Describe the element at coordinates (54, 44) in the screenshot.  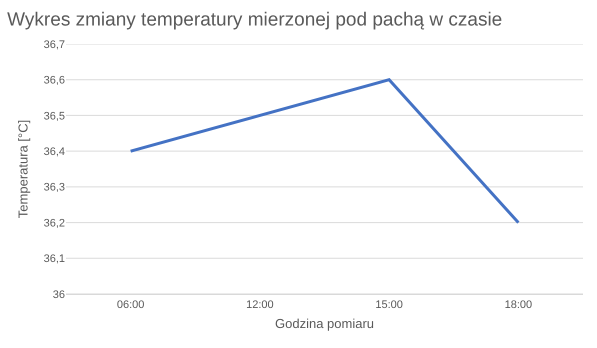
I see `y-tick-label: 36,7` at that location.